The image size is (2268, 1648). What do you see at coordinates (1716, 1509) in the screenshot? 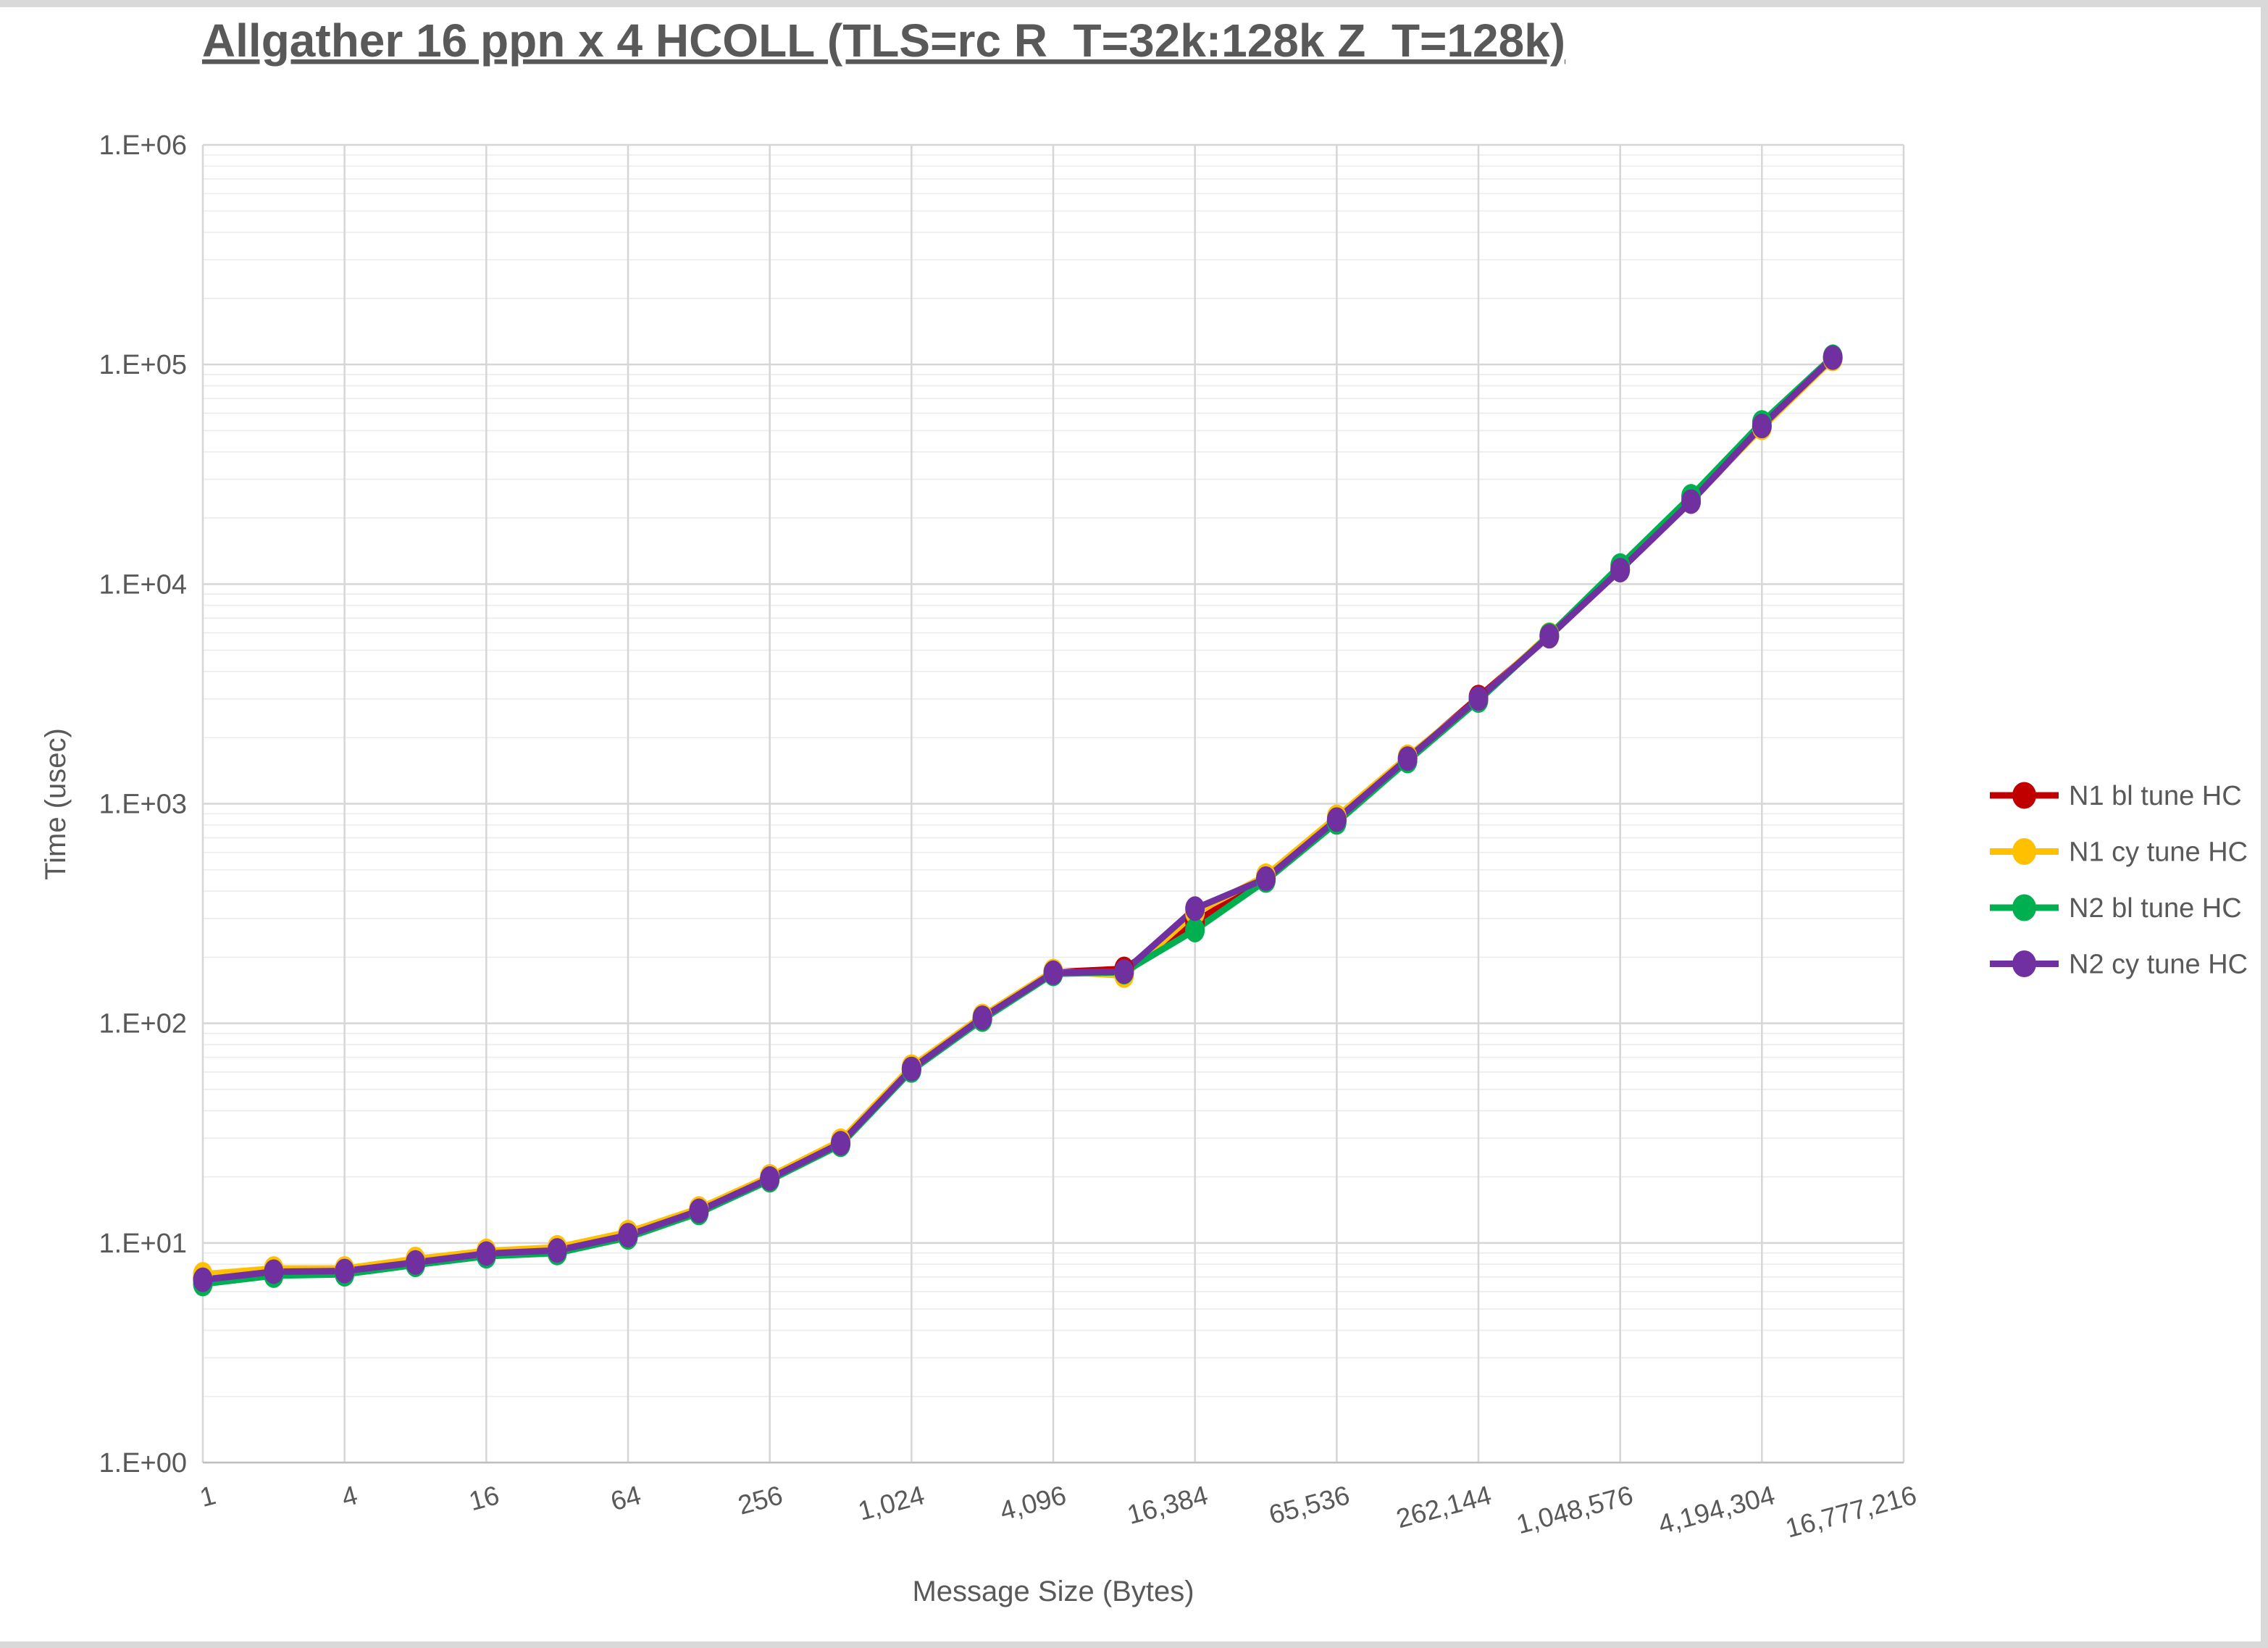
I see `x-tick-label: 4,194,304` at bounding box center [1716, 1509].